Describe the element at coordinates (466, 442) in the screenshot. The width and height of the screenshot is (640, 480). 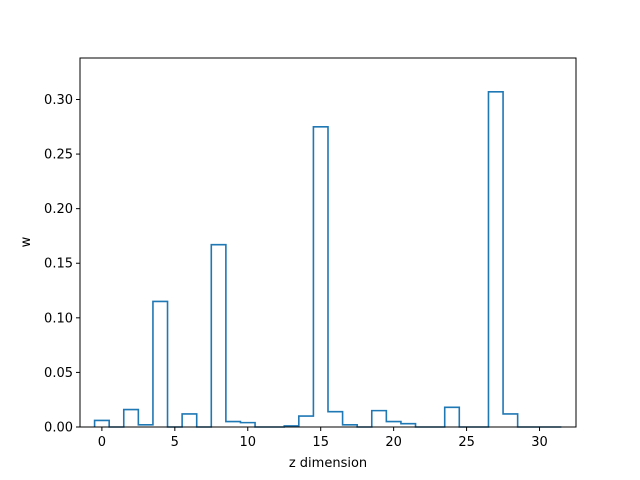
I see `x-tick-label: 25` at that location.